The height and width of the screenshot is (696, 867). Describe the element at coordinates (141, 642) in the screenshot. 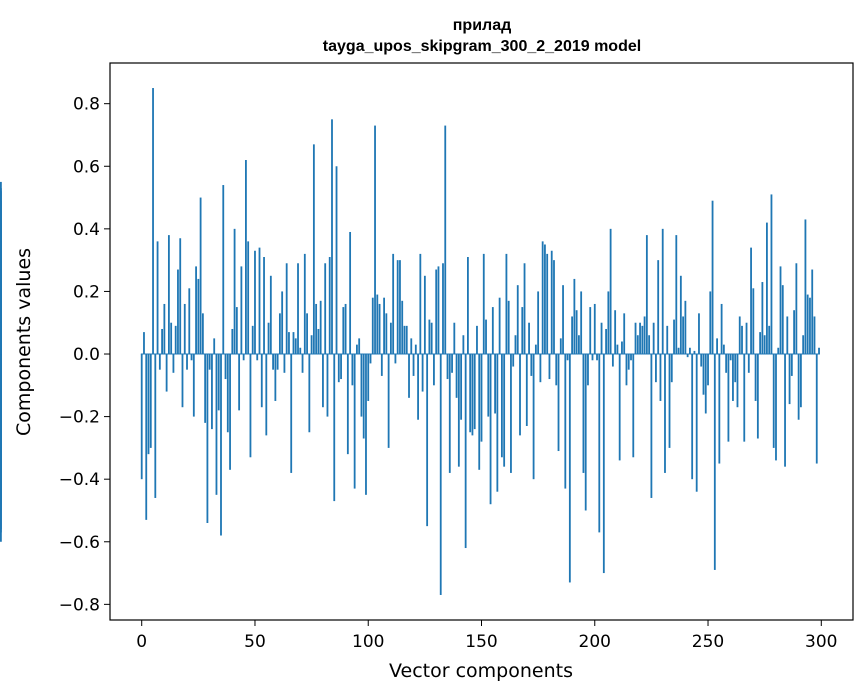

I see `x-tick-label: 0` at that location.